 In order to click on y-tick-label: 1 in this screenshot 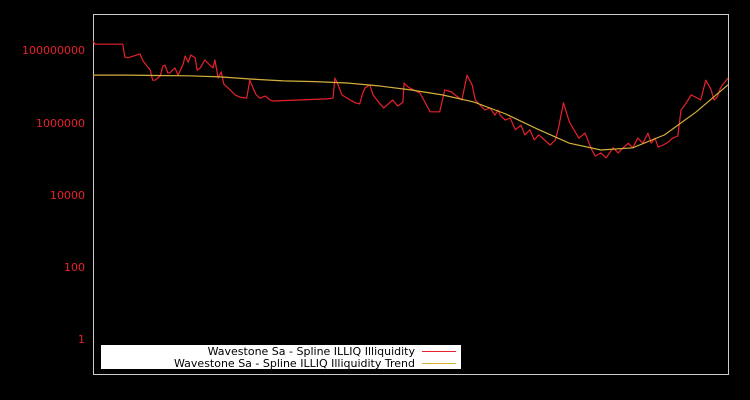, I will do `click(81, 339)`.